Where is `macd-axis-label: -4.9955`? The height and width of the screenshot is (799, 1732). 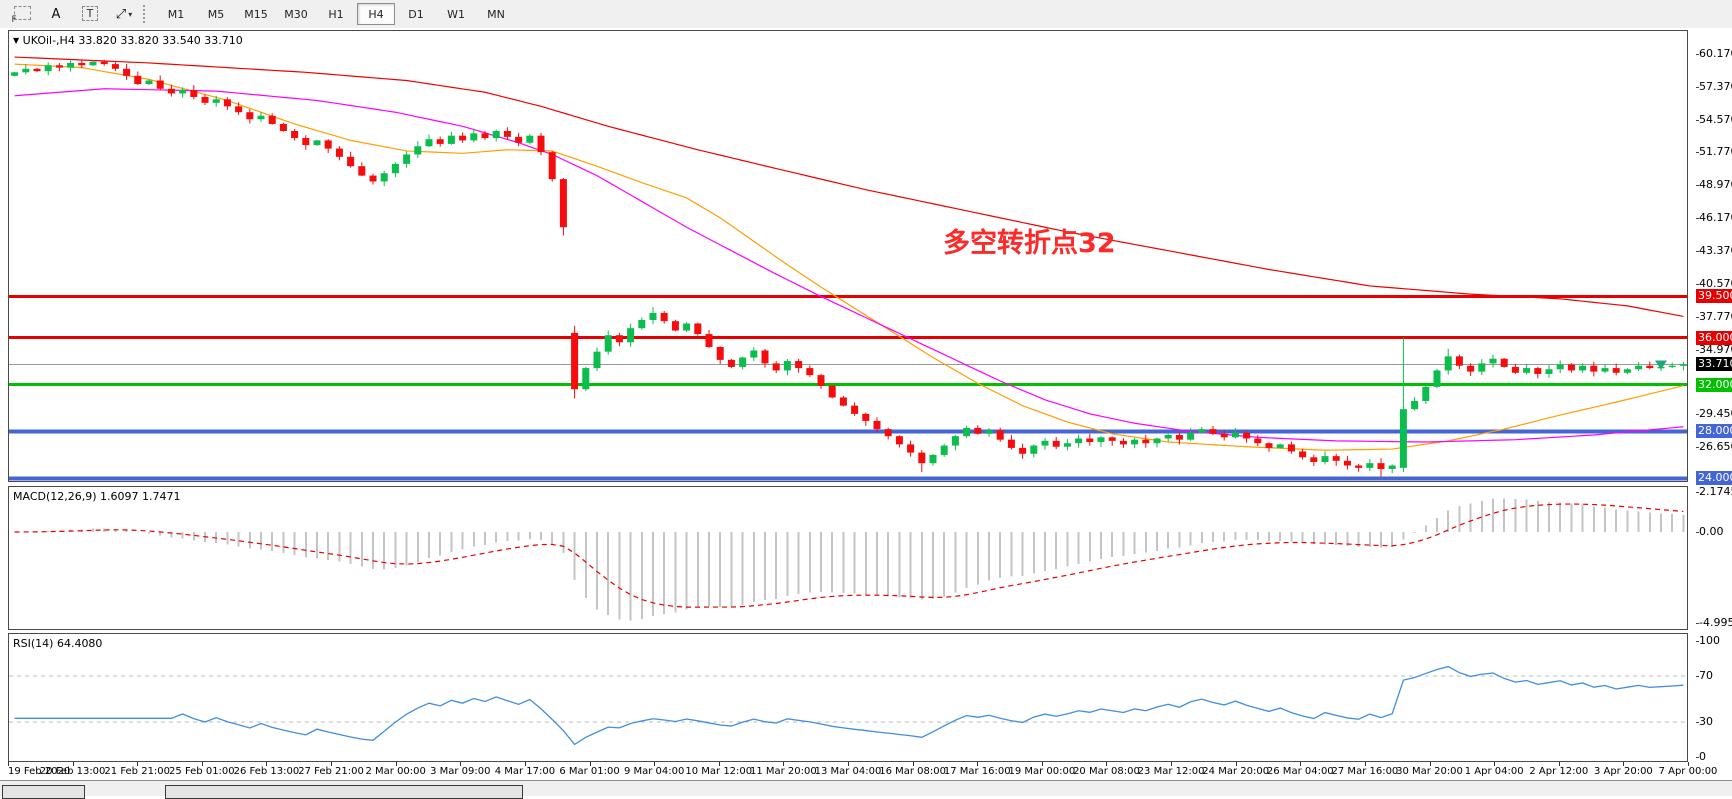
macd-axis-label: -4.9955 is located at coordinates (1713, 622).